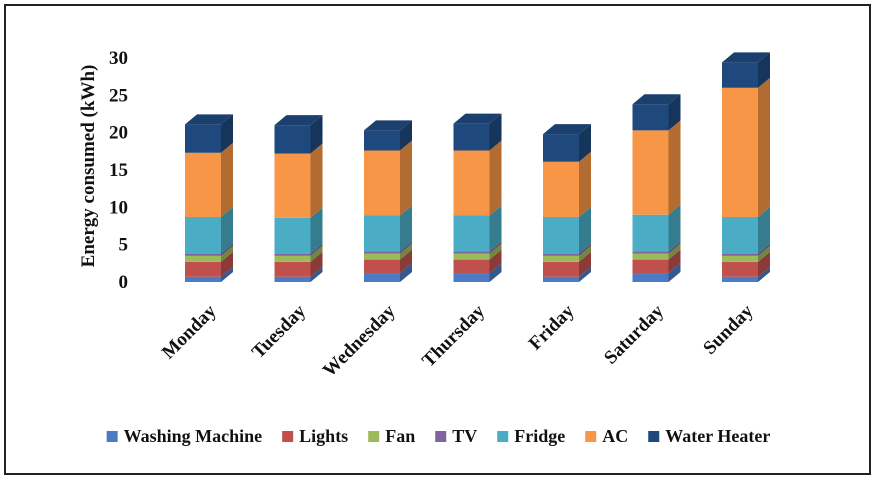 The height and width of the screenshot is (481, 877). I want to click on legend-item-washing-machine: Washing Machine, so click(184, 436).